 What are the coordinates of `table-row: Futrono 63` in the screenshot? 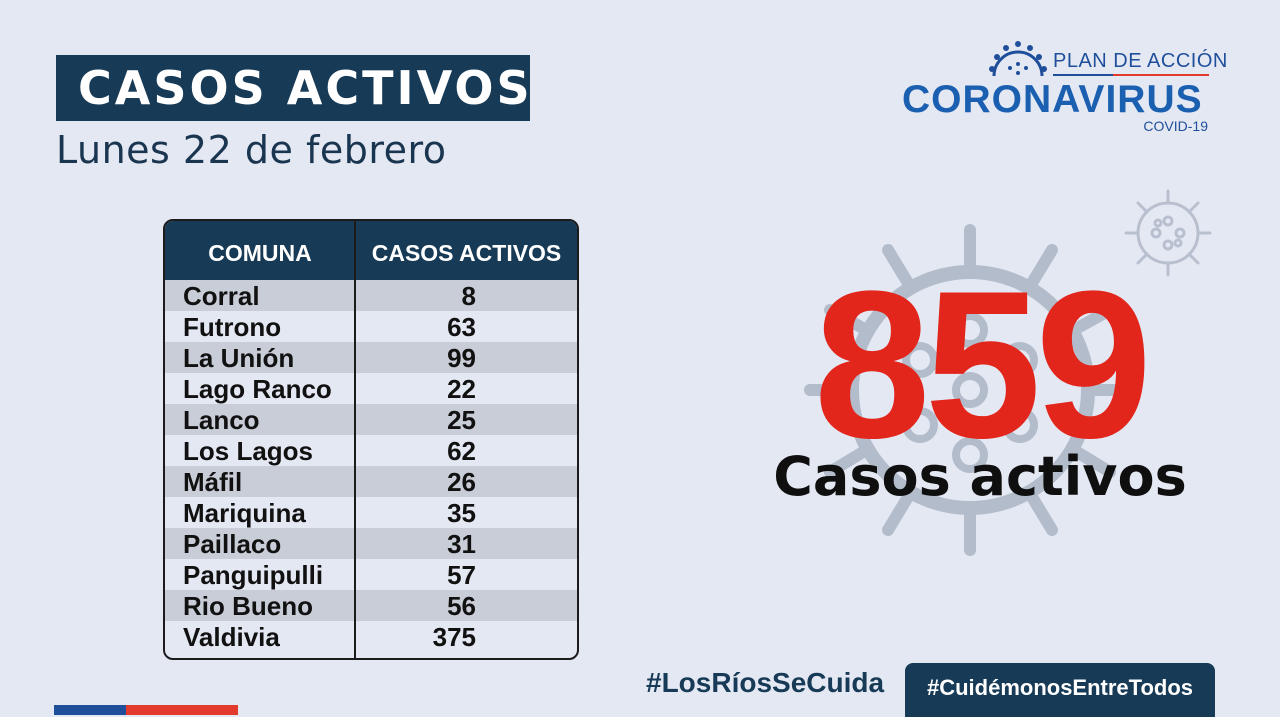 It's located at (371, 326).